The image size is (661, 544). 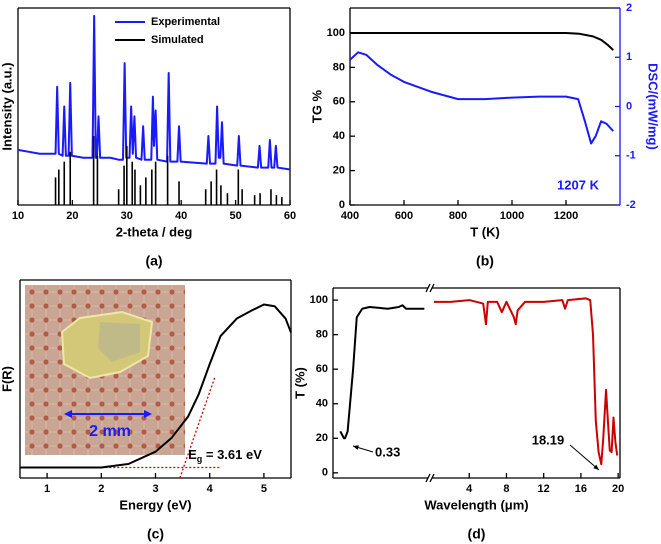 I want to click on x-tick-label: 800, so click(x=458, y=216).